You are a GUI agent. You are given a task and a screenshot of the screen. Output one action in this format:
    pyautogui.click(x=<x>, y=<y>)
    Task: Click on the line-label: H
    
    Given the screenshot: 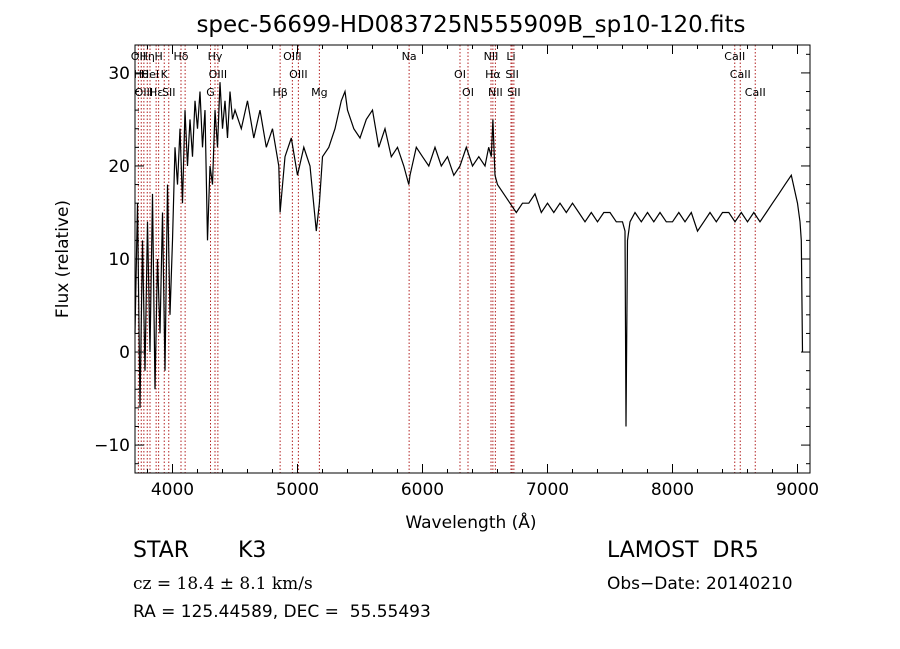 What is the action you would take?
    pyautogui.click(x=158, y=56)
    